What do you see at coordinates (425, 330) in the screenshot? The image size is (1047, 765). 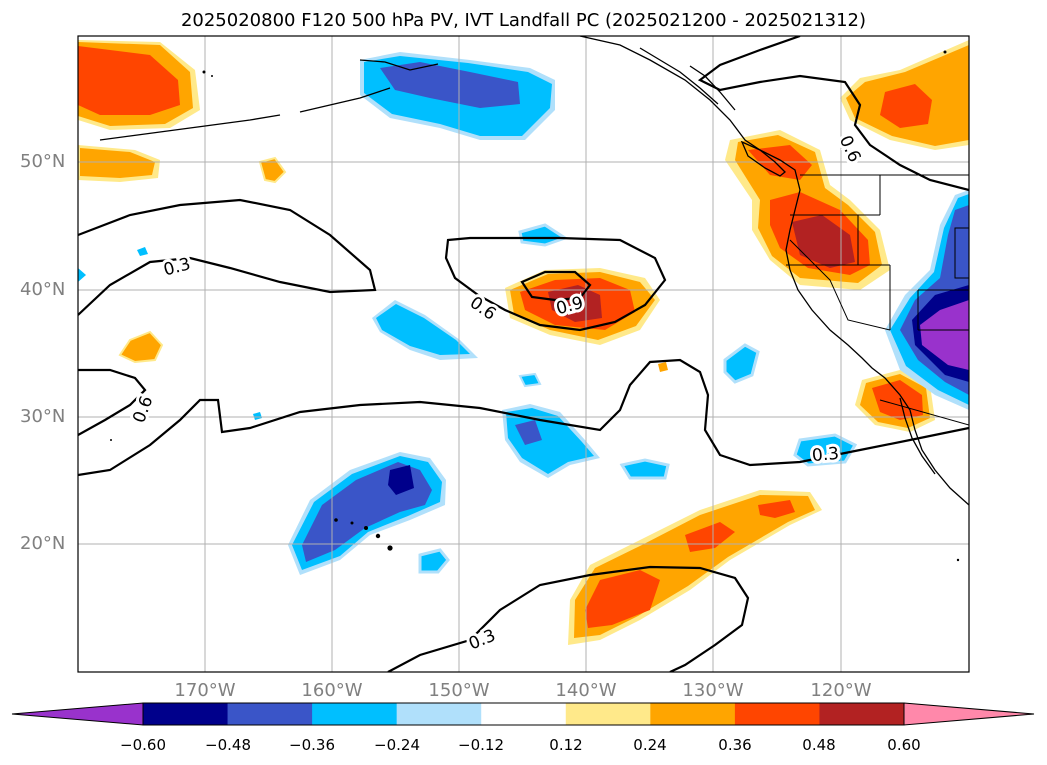 I see `pv-anomaly-negative-mid` at bounding box center [425, 330].